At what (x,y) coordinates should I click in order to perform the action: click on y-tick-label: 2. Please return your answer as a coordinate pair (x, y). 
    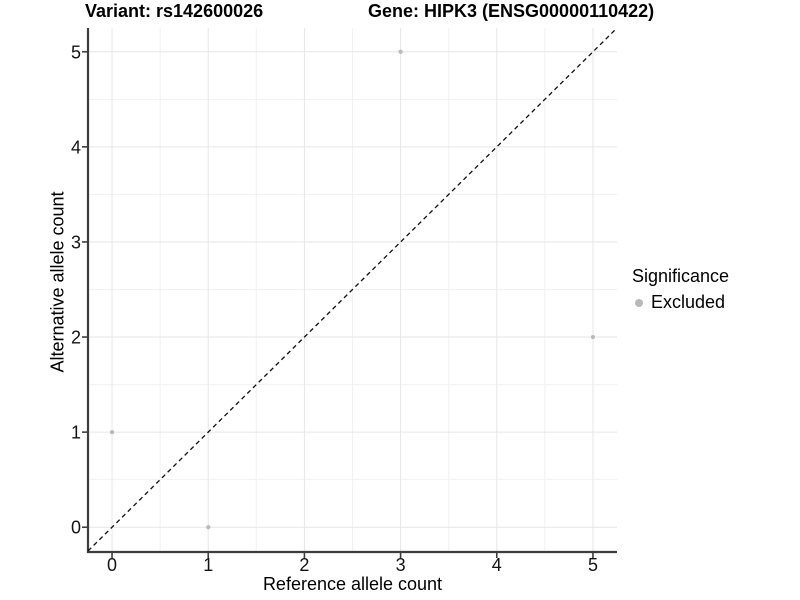
    Looking at the image, I should click on (76, 338).